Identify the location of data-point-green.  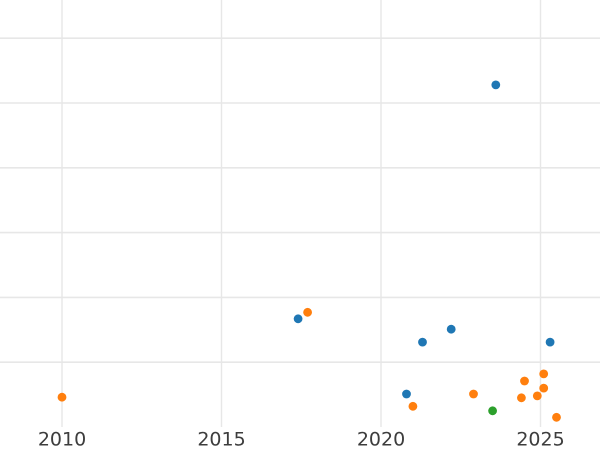
(492, 411).